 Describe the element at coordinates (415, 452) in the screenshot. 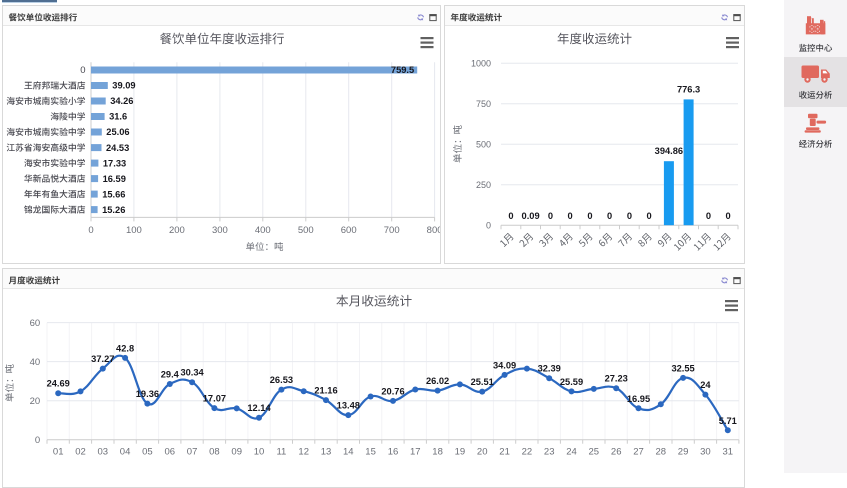

I see `svg-text: 17` at that location.